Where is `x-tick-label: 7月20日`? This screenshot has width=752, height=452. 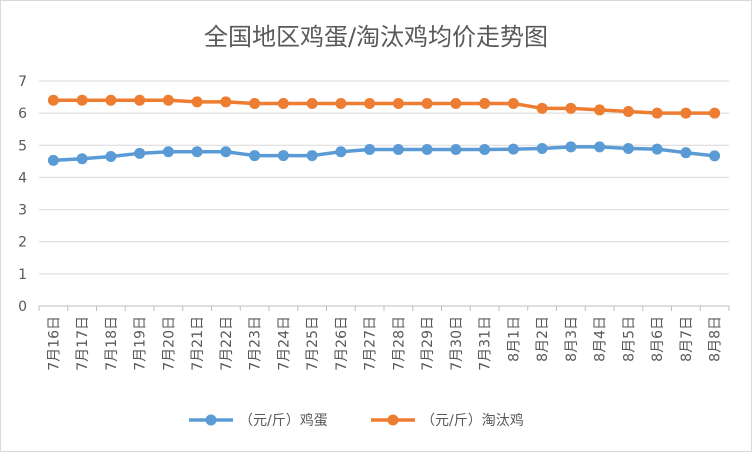 x-tick-label: 7月20日 is located at coordinates (169, 343).